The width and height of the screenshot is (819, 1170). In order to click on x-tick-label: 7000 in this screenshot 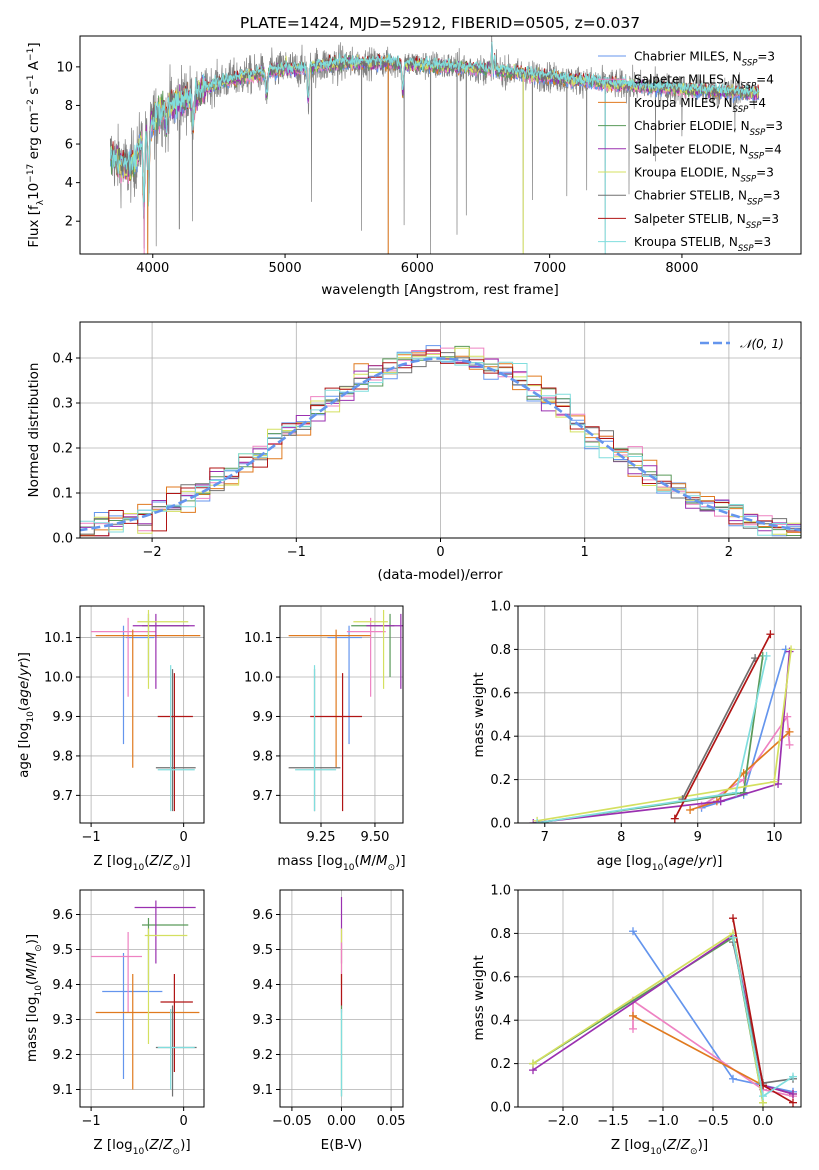, I will do `click(549, 268)`.